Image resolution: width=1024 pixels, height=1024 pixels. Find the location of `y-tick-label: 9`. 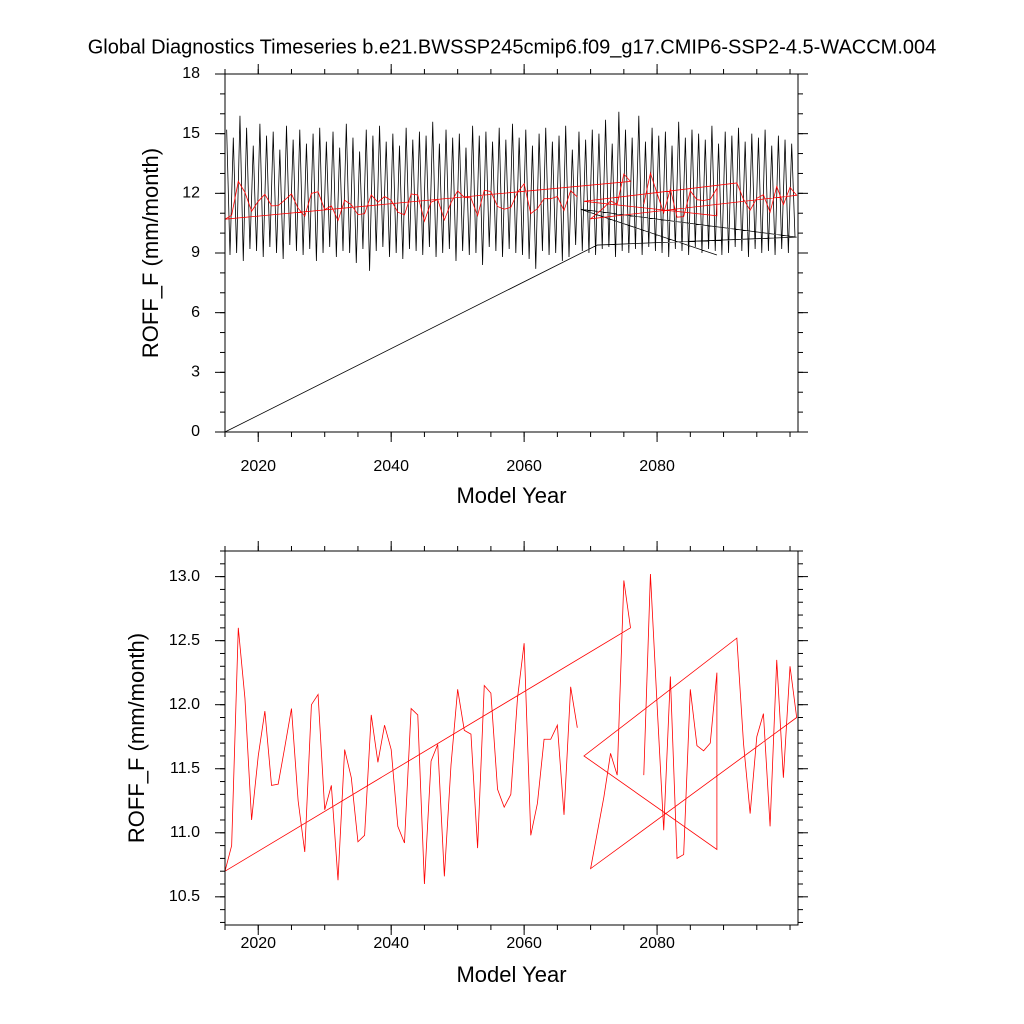

y-tick-label: 9 is located at coordinates (195, 252).